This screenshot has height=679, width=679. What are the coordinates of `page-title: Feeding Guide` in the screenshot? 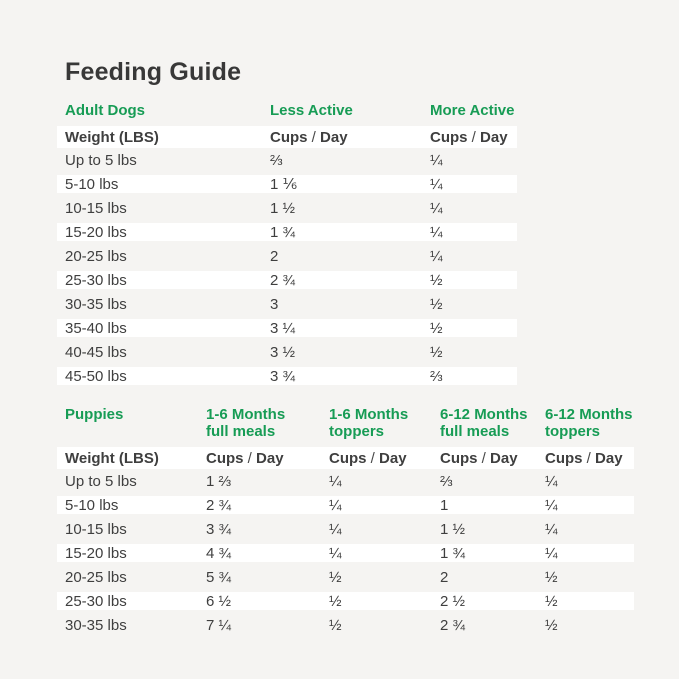 It's located at (153, 72).